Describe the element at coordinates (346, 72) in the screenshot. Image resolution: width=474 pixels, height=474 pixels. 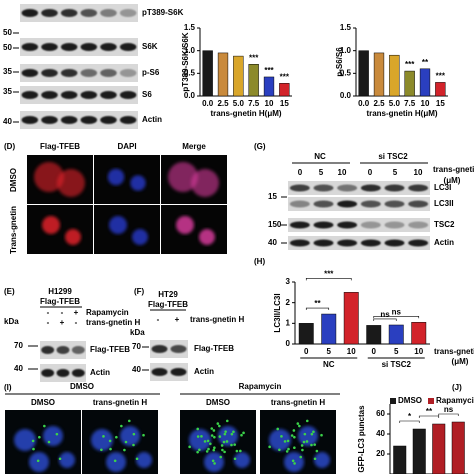
I see `y-tick-label: 0.5` at that location.